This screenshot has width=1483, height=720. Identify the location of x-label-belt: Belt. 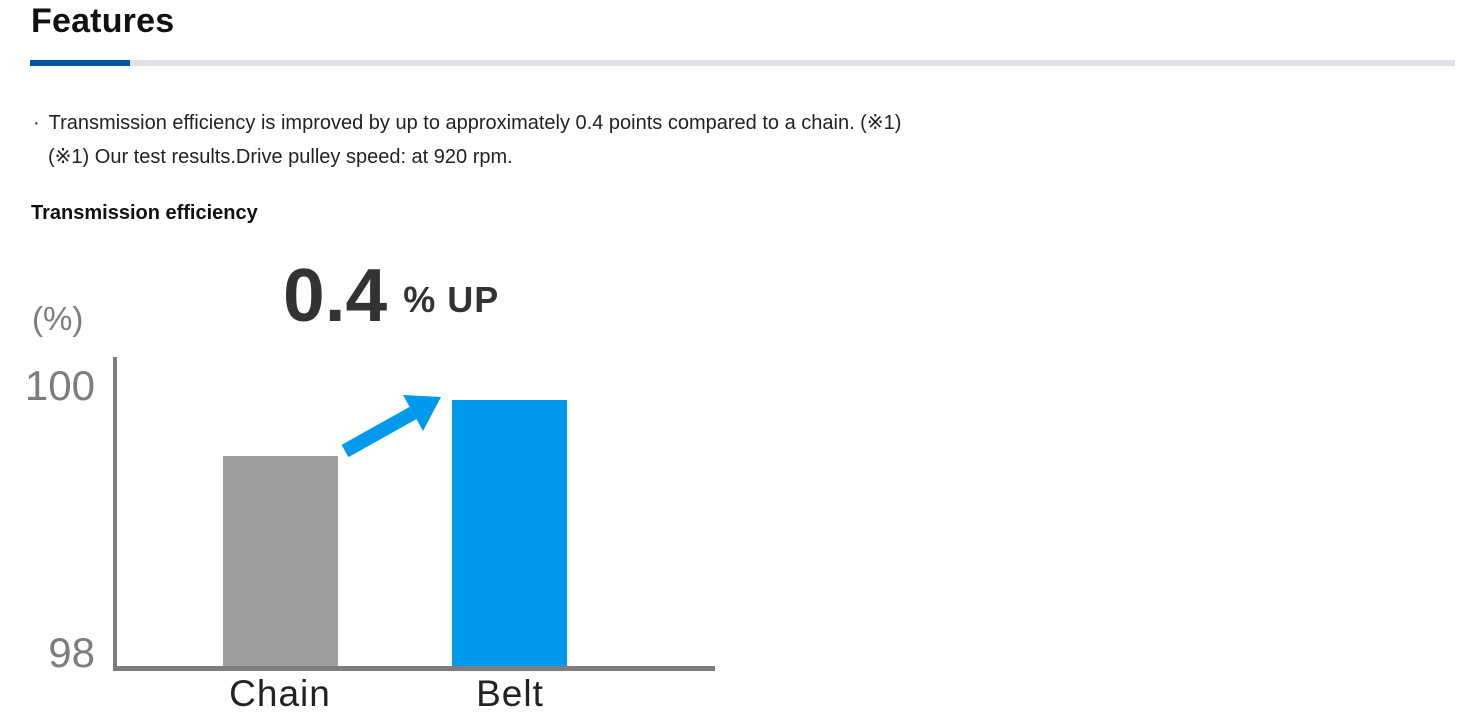
(510, 693).